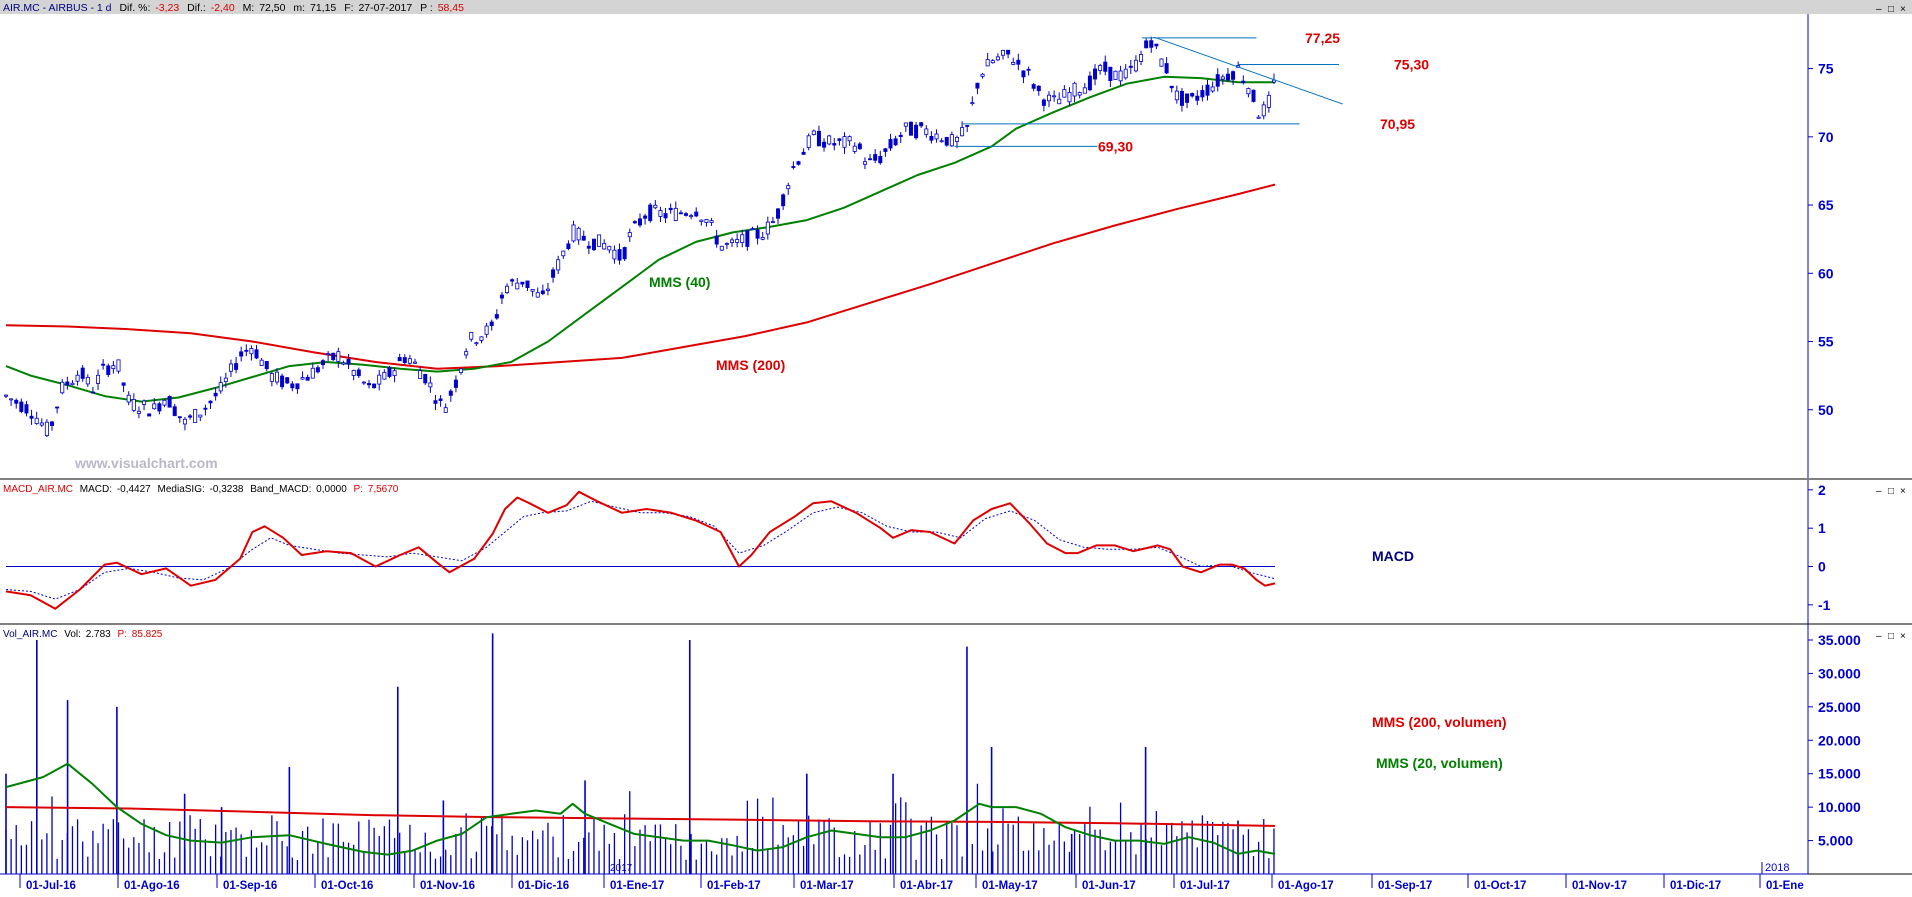 Image resolution: width=1912 pixels, height=897 pixels. What do you see at coordinates (1115, 146) in the screenshot?
I see `level-label: 69,30` at bounding box center [1115, 146].